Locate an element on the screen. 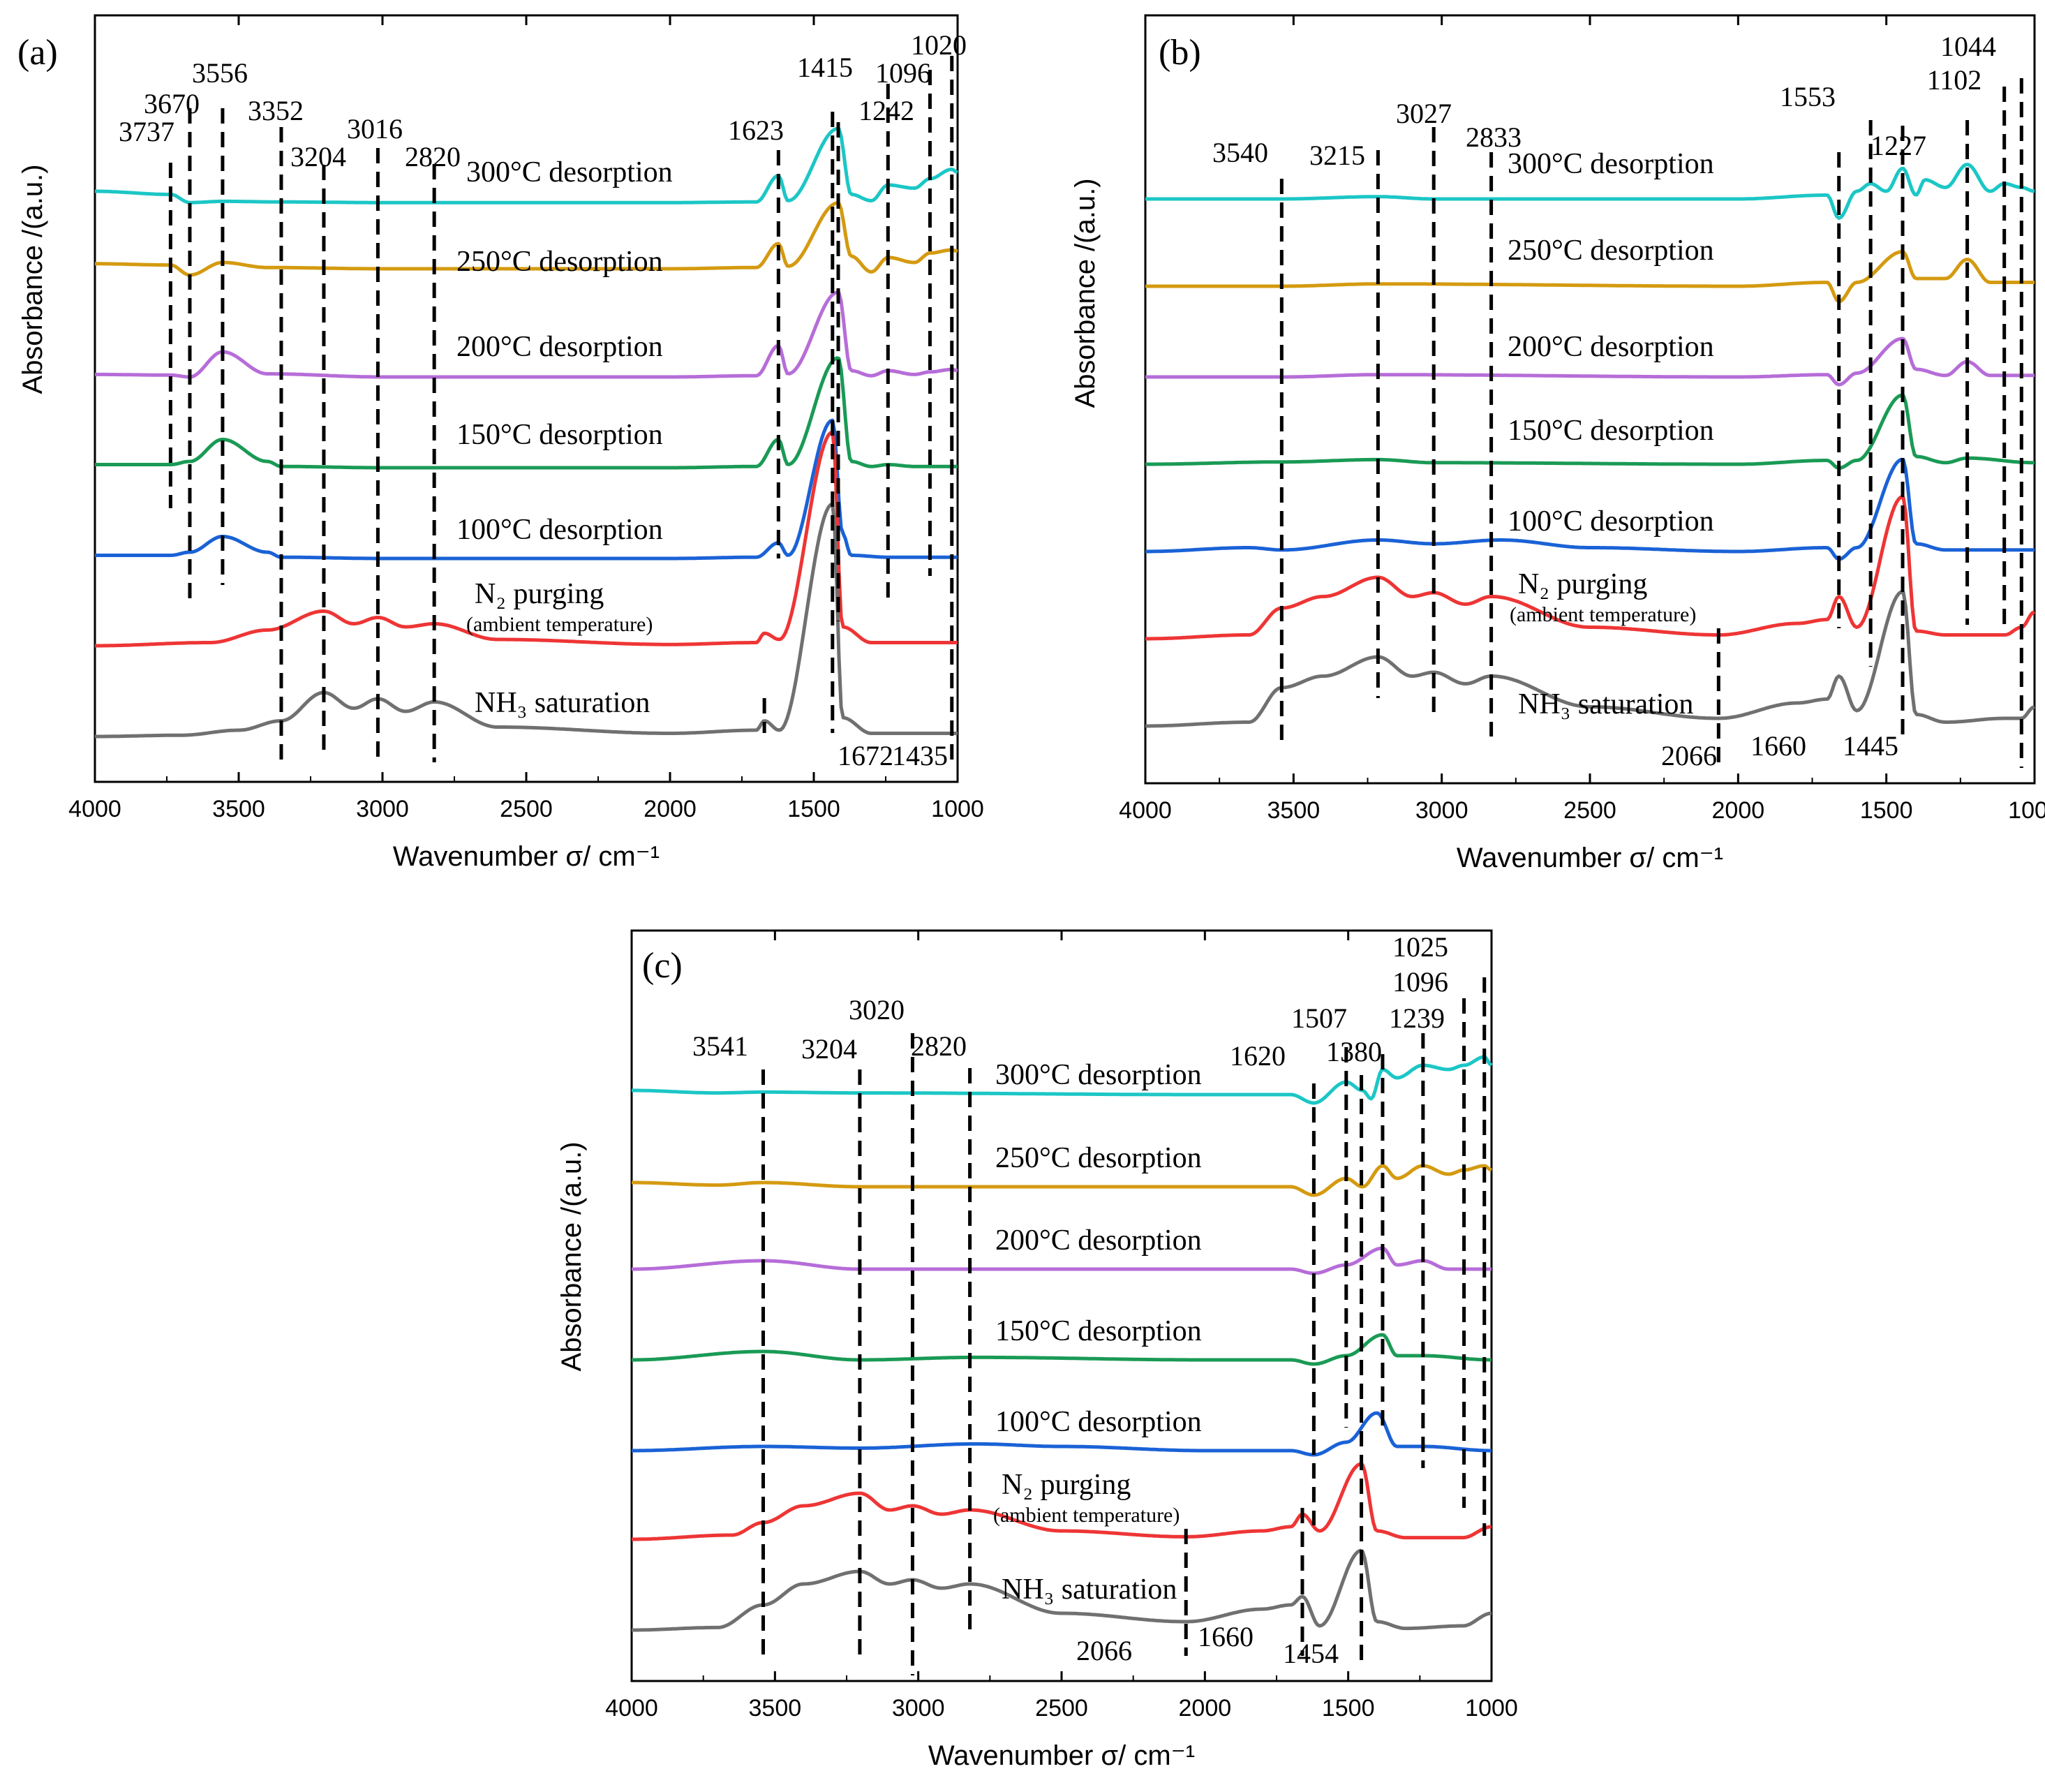 This screenshot has width=2045, height=1792. peak-annotation: 1239 is located at coordinates (1417, 1018).